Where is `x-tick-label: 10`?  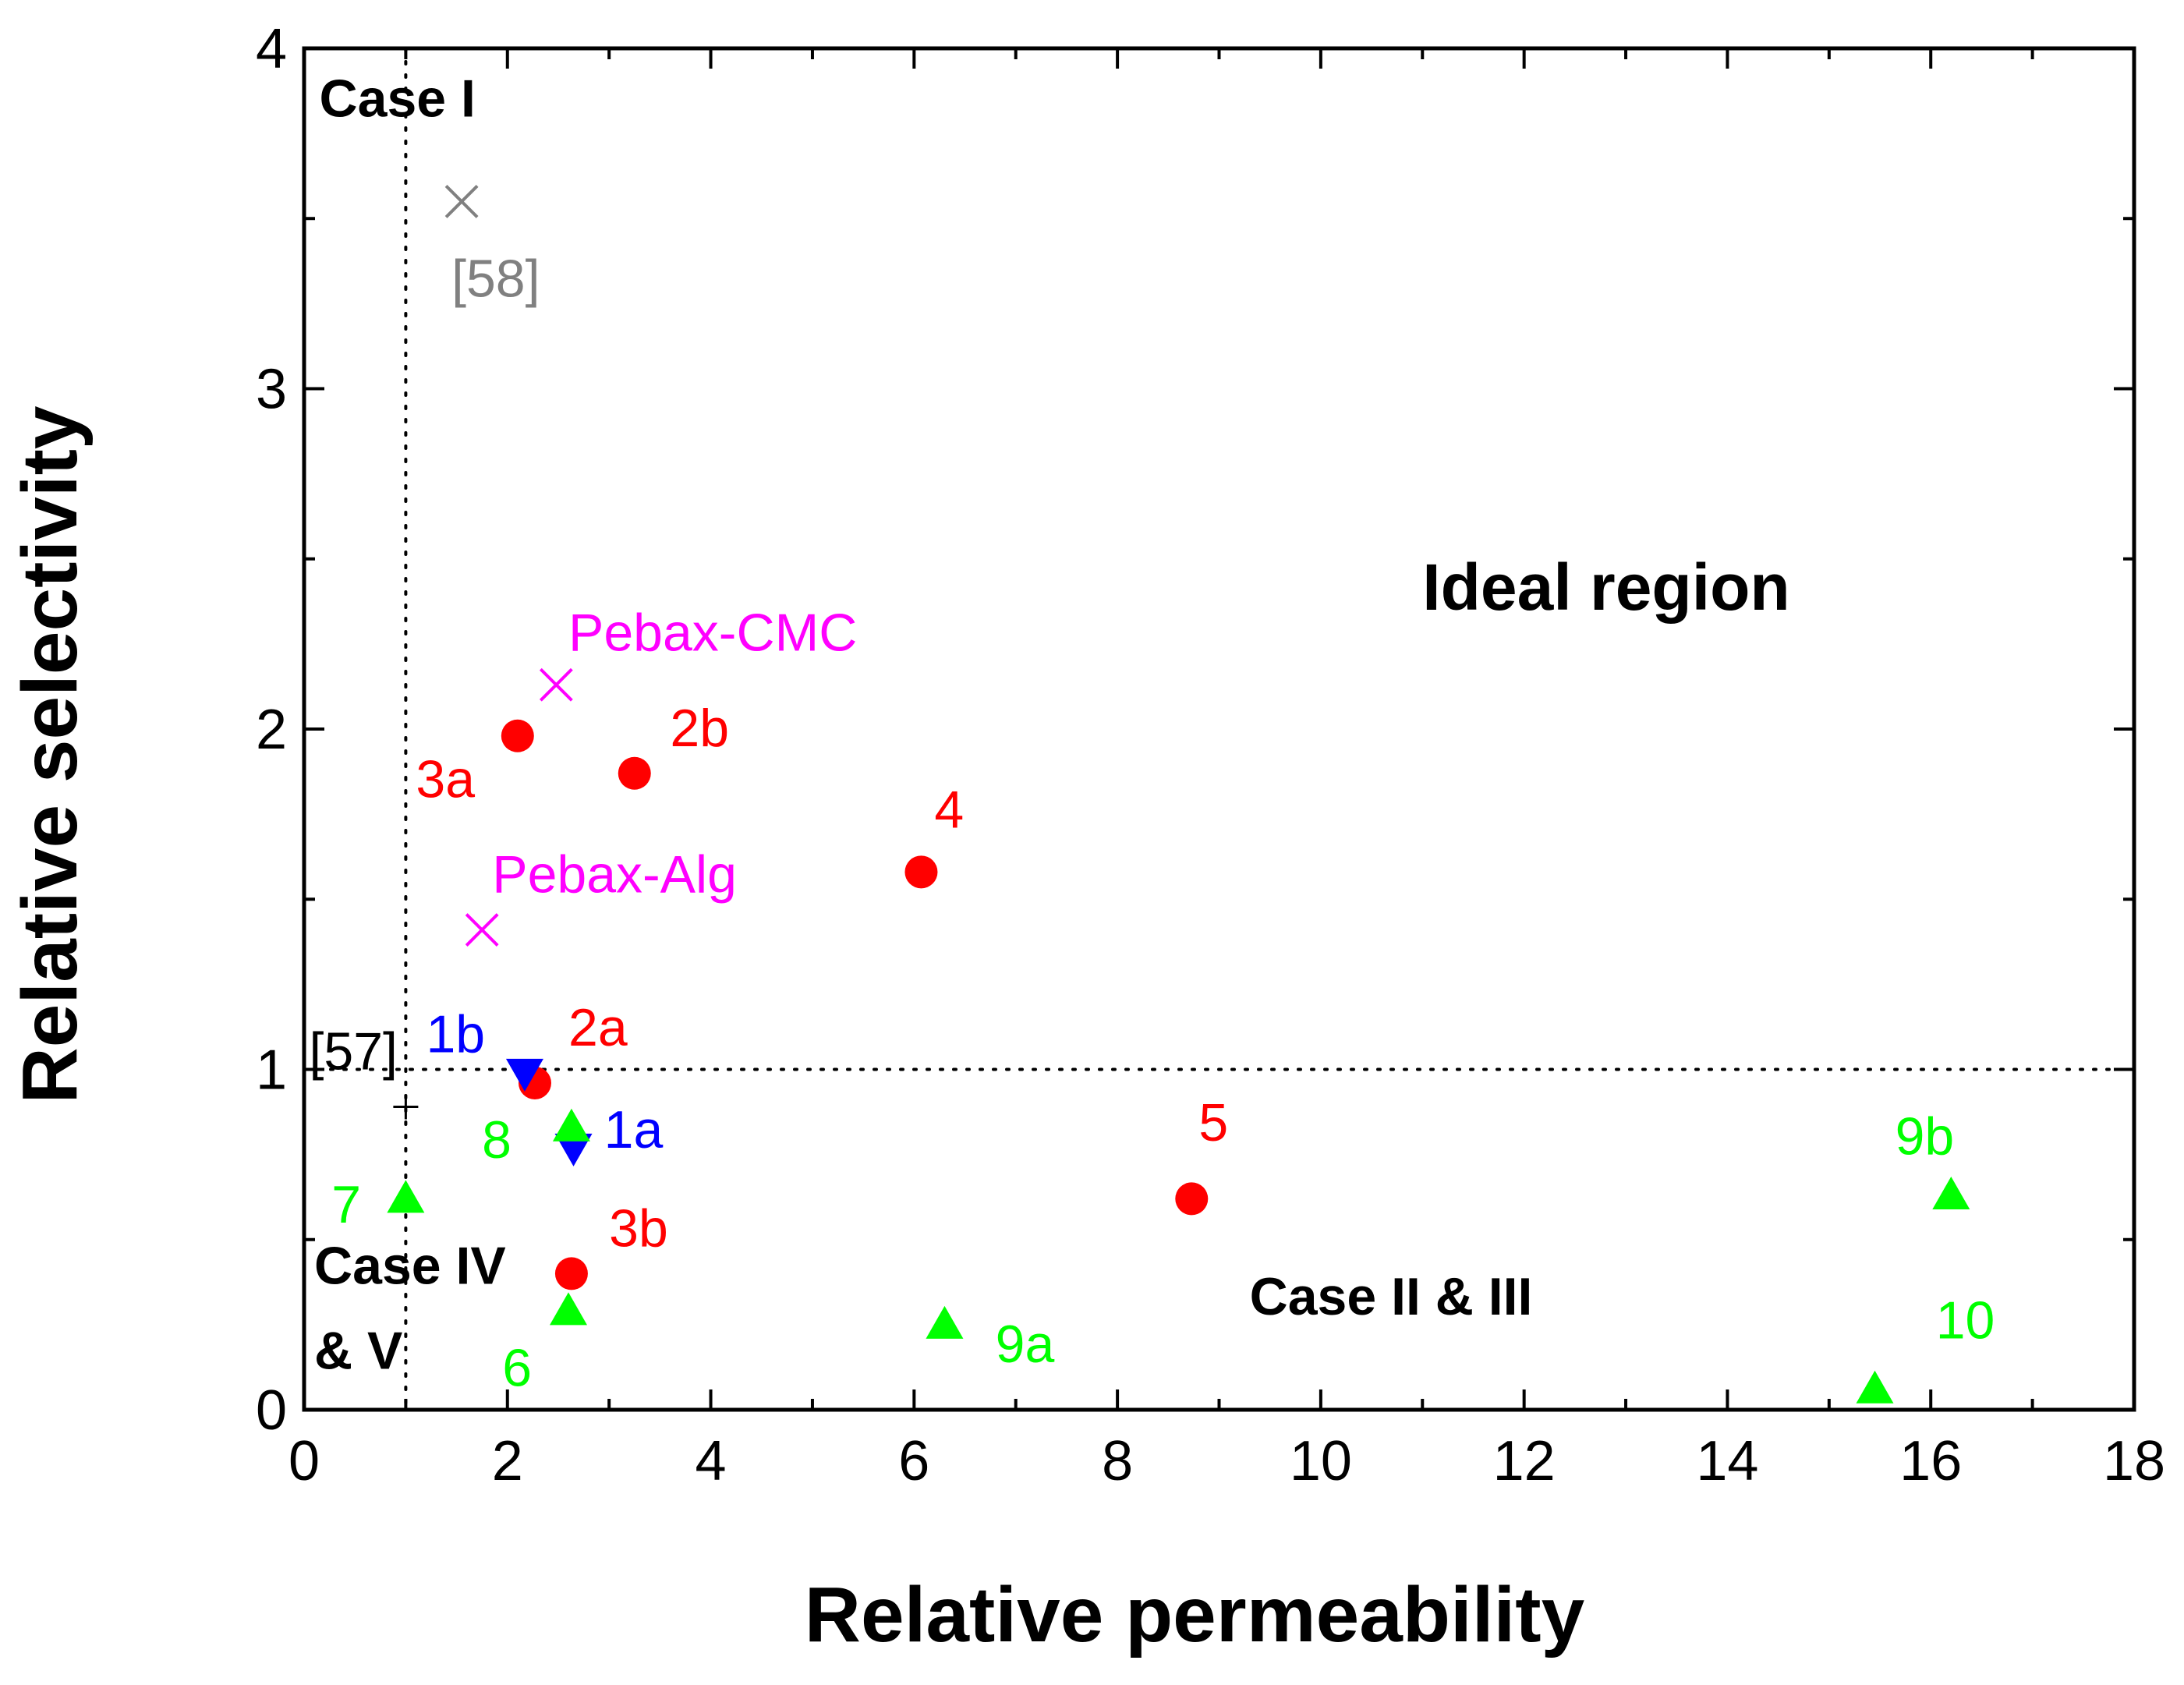 x-tick-label: 10 is located at coordinates (1321, 1461).